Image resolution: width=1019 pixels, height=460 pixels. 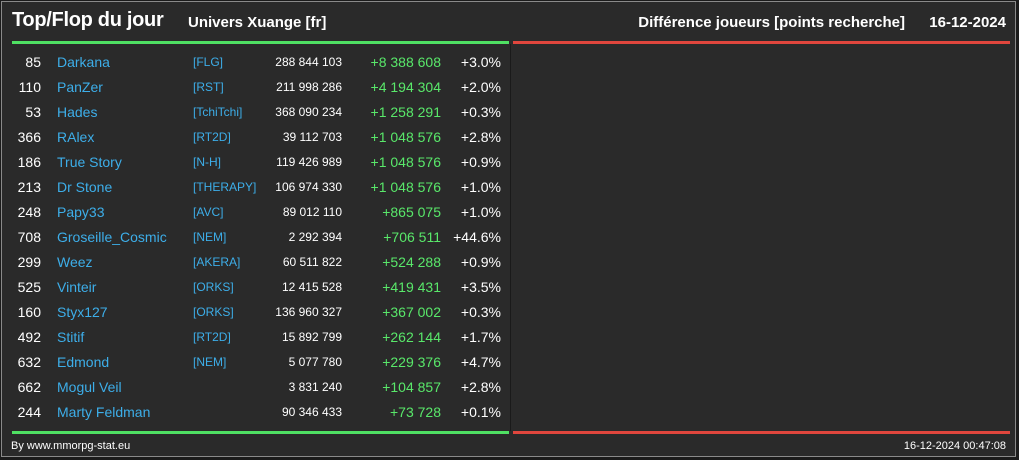 What do you see at coordinates (412, 237) in the screenshot?
I see `points-difference: +706 511` at bounding box center [412, 237].